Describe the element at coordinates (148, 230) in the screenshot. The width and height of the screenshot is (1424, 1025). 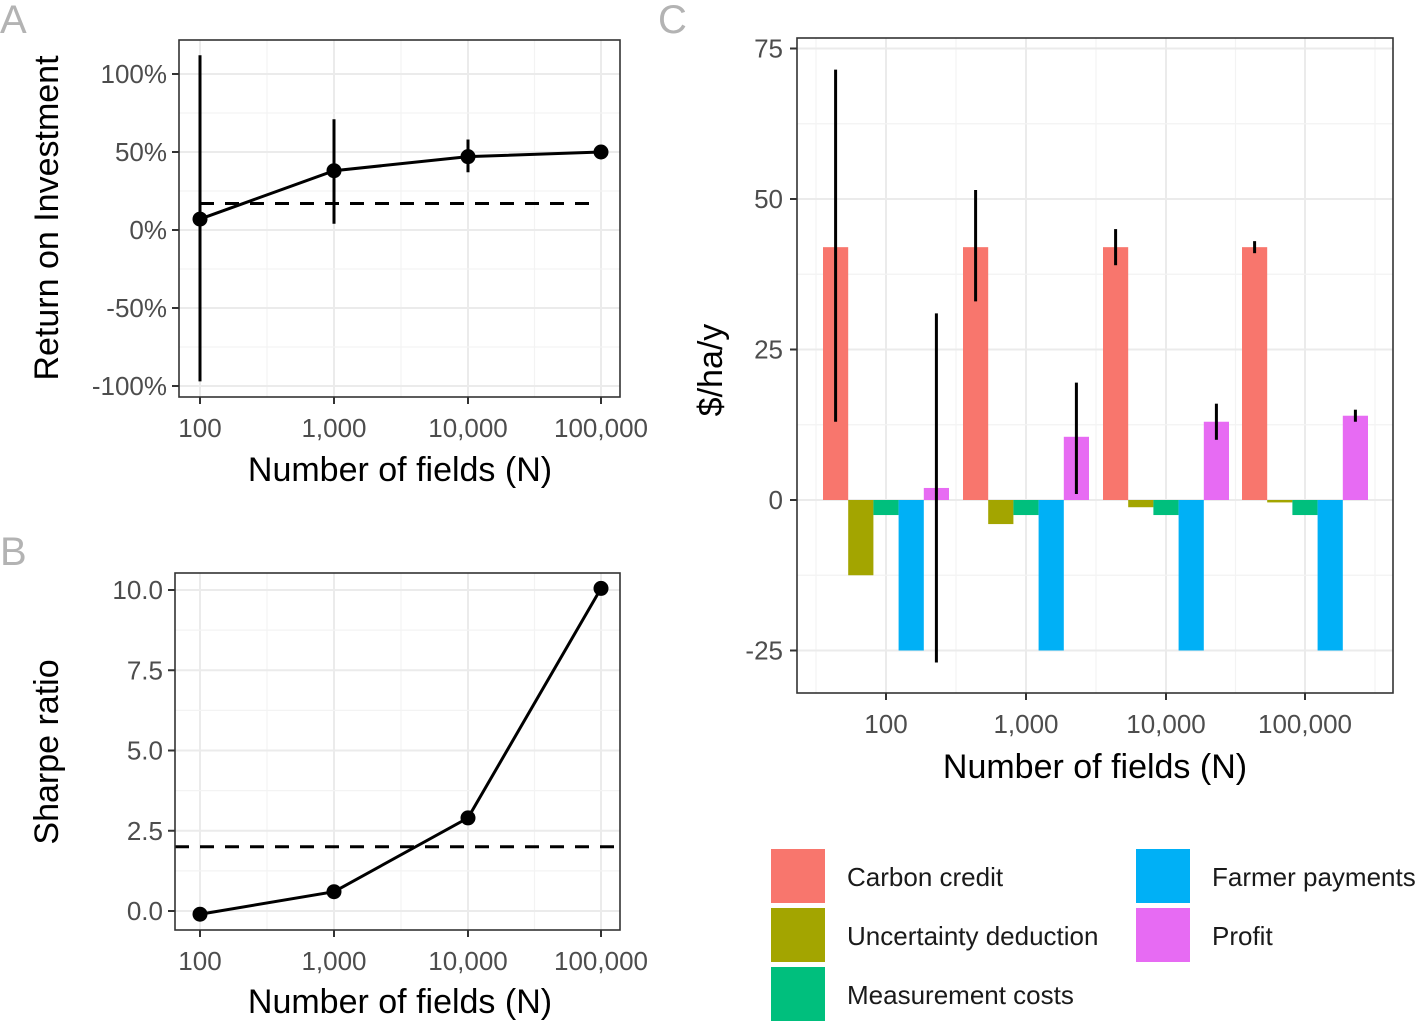
I see `y-tick-label: 0%` at that location.